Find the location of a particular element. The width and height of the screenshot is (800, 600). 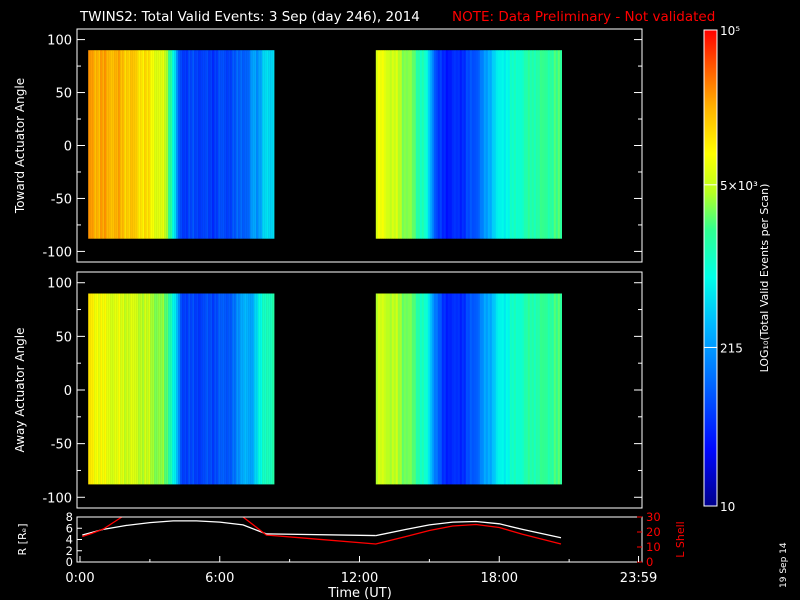

y-tick-label: 0 is located at coordinates (68, 391).